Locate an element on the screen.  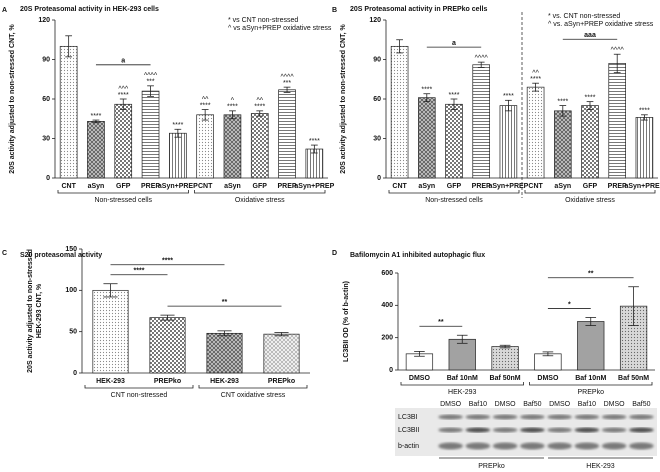
note: ^ vs. aSyn+PREP oxidative stress is located at coordinates (601, 24).